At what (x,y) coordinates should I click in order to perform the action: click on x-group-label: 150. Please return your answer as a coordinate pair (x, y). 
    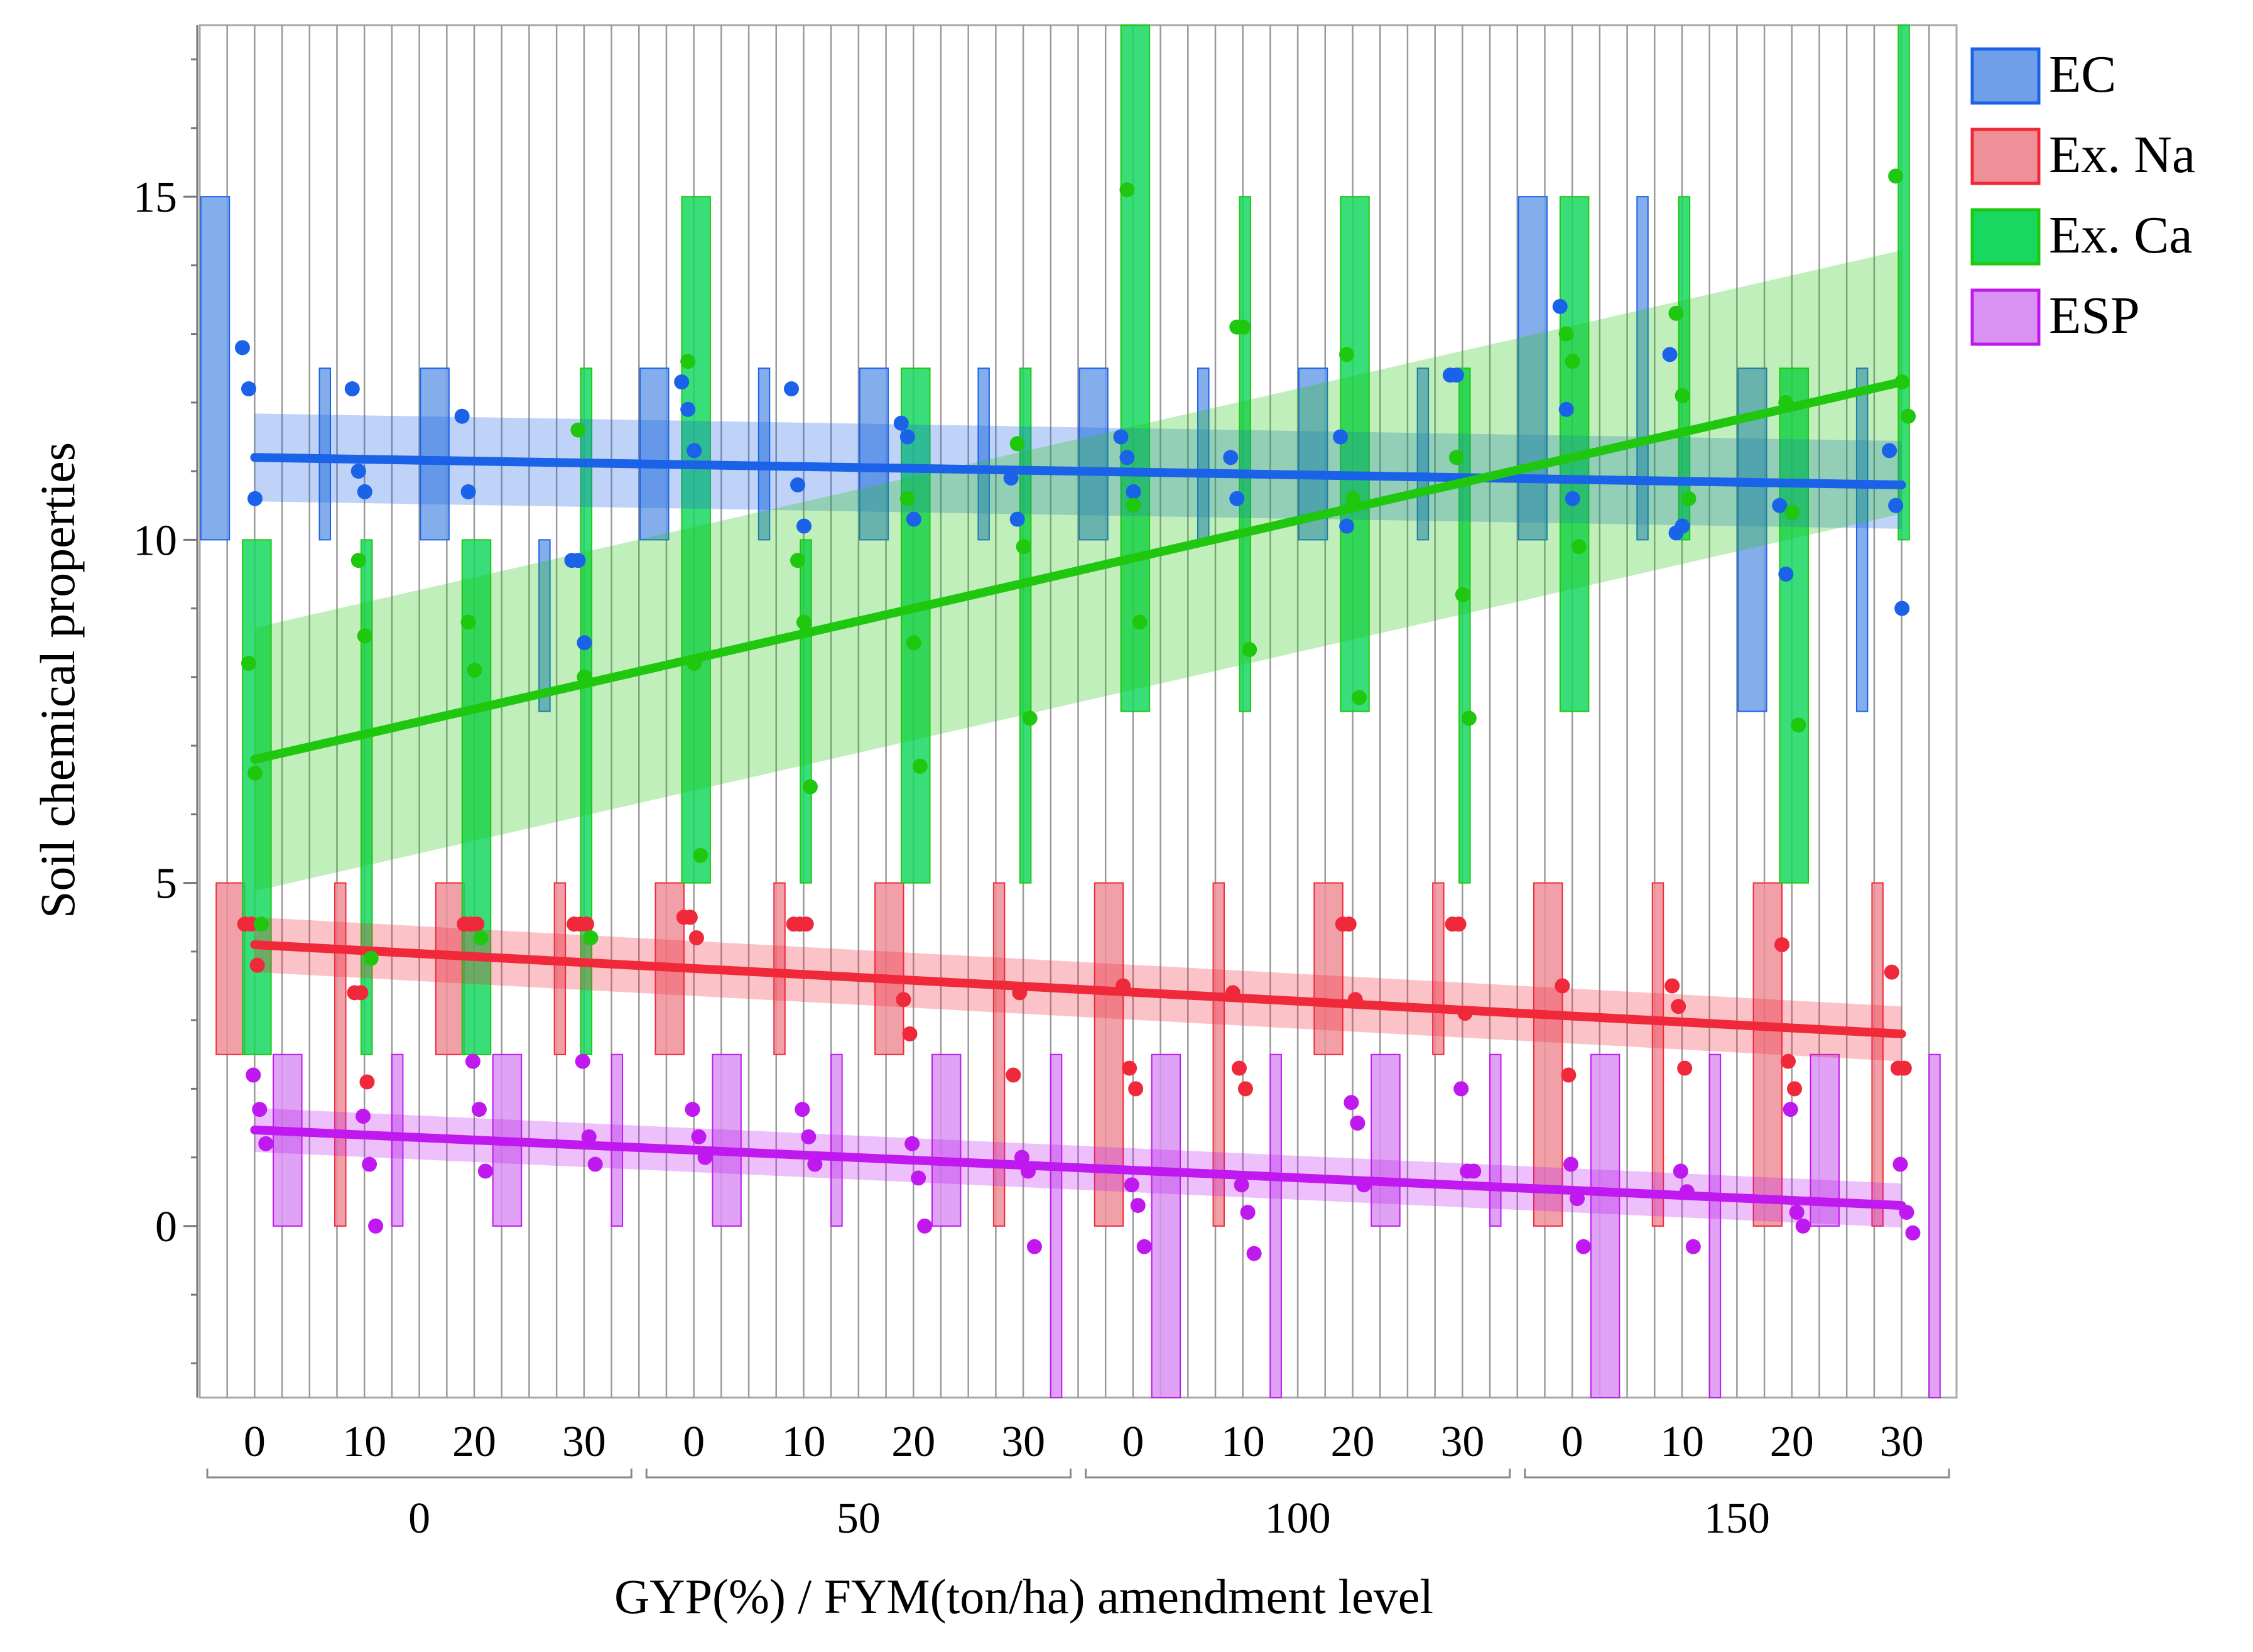
    Looking at the image, I should click on (1737, 1518).